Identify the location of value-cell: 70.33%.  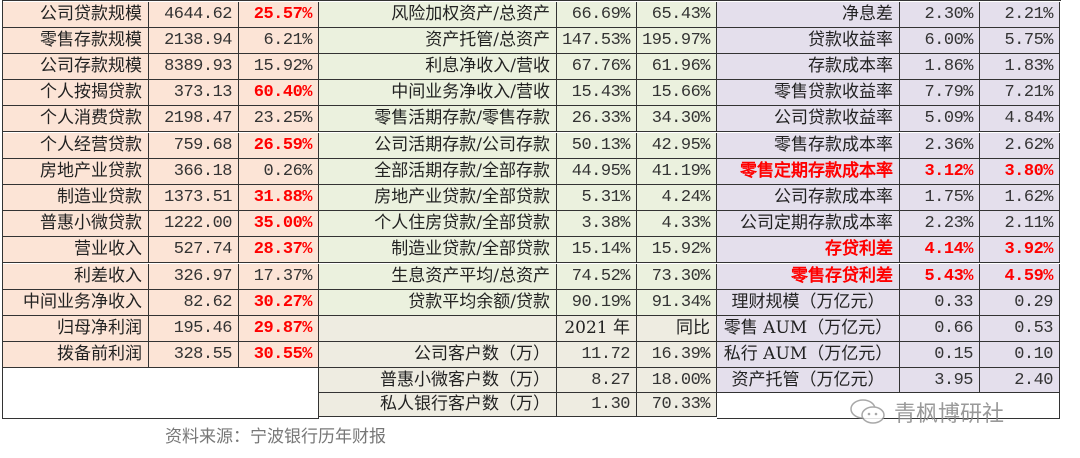
(677, 405).